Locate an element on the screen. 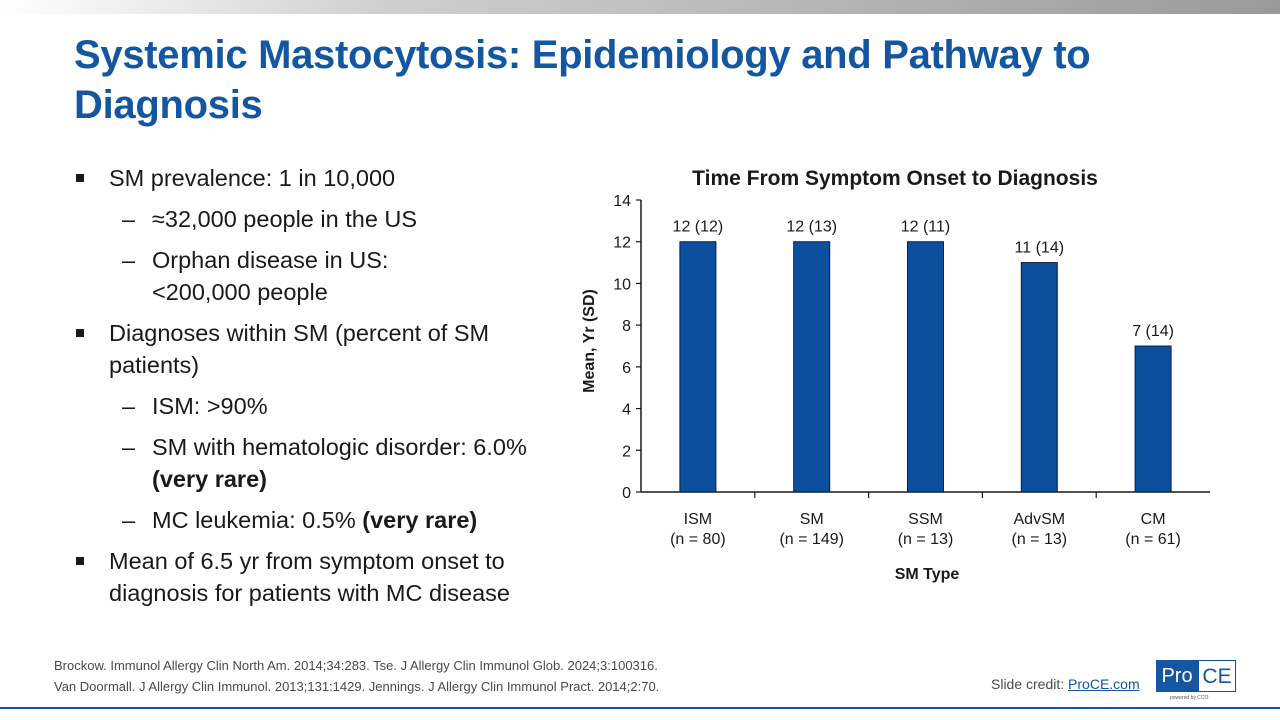 Image resolution: width=1280 pixels, height=720 pixels. credit-label: Slide credit: is located at coordinates (1028, 684).